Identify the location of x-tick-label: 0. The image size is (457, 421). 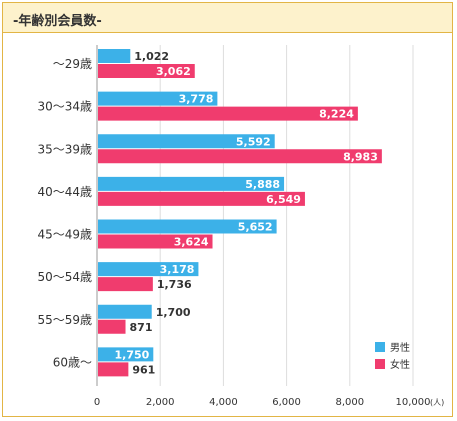
(97, 402).